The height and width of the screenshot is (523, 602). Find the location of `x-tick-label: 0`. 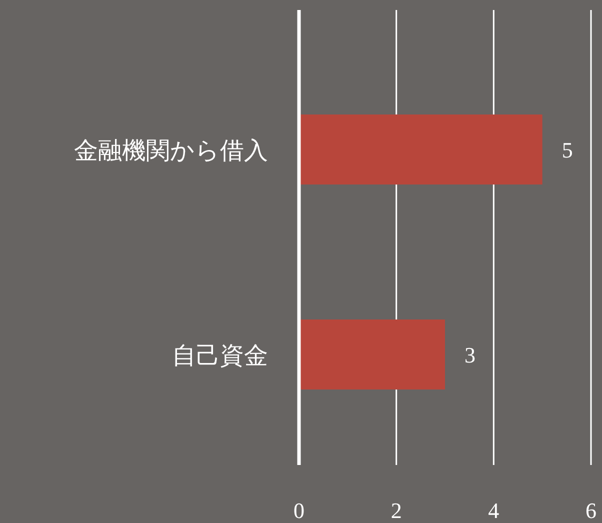

x-tick-label: 0 is located at coordinates (299, 510).